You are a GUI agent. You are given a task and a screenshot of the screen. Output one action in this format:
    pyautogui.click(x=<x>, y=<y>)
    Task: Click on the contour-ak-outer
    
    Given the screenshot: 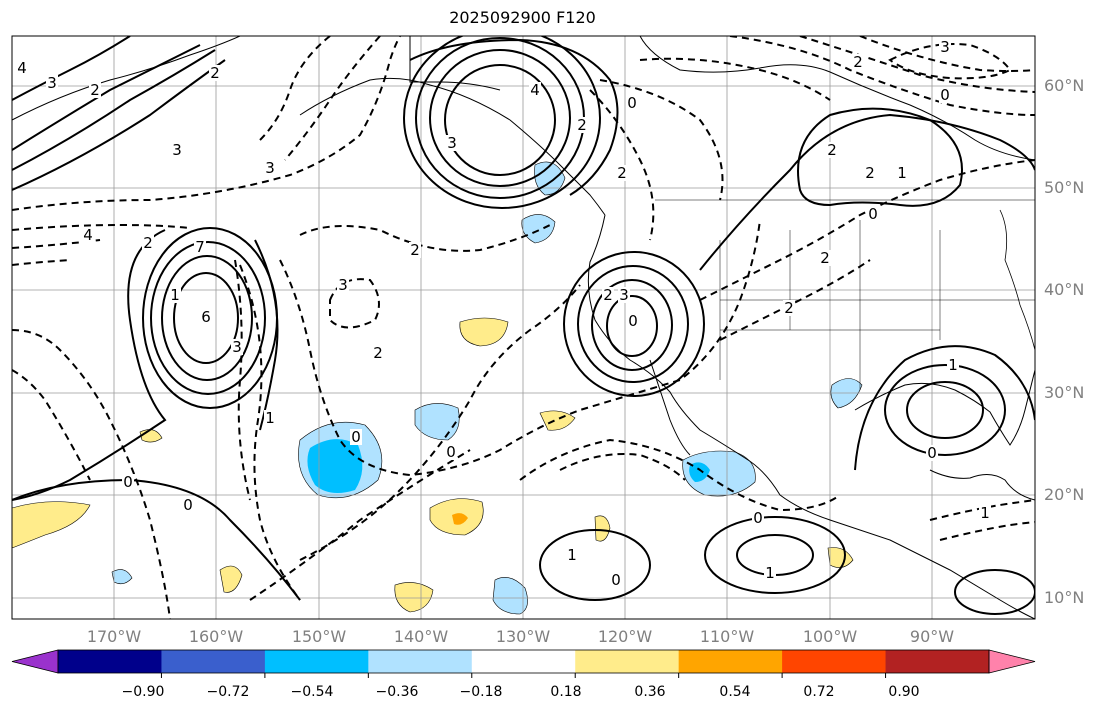 What is the action you would take?
    pyautogui.click(x=514, y=117)
    